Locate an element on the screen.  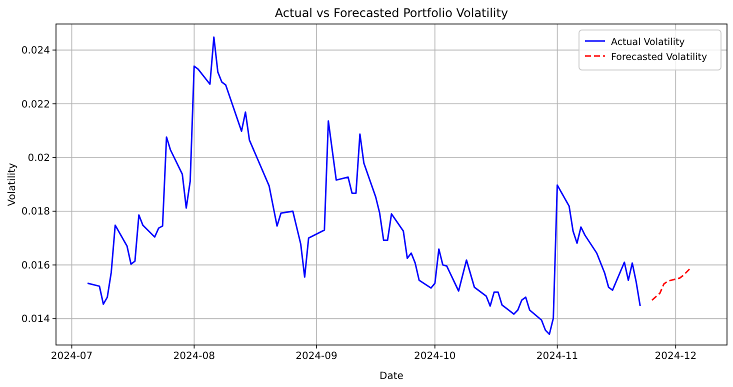
y-tick-label: 0.018 is located at coordinates (35, 212).